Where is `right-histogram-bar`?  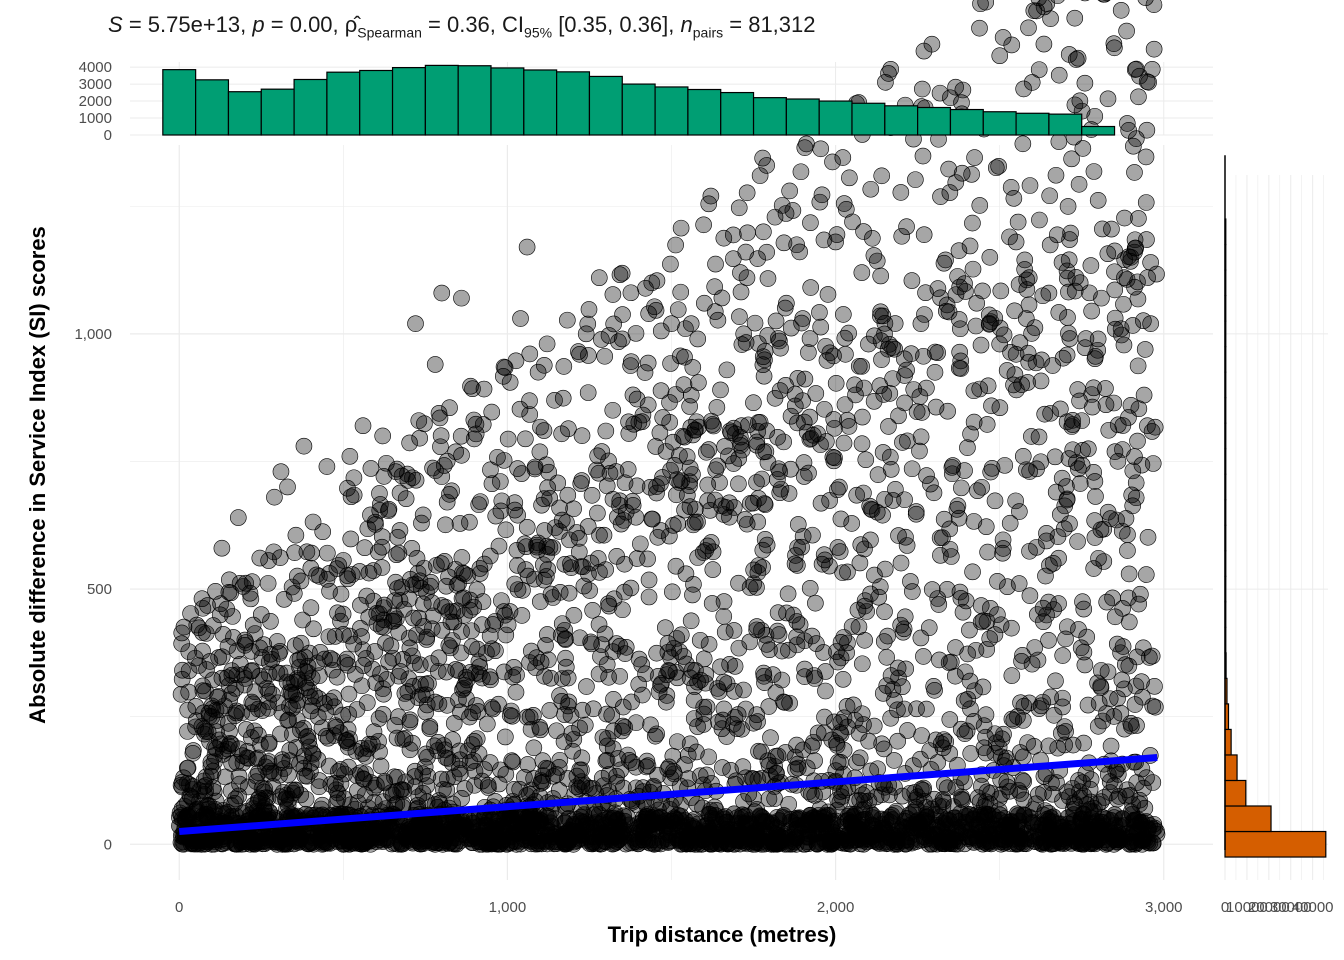
right-histogram-bar is located at coordinates (1231, 768).